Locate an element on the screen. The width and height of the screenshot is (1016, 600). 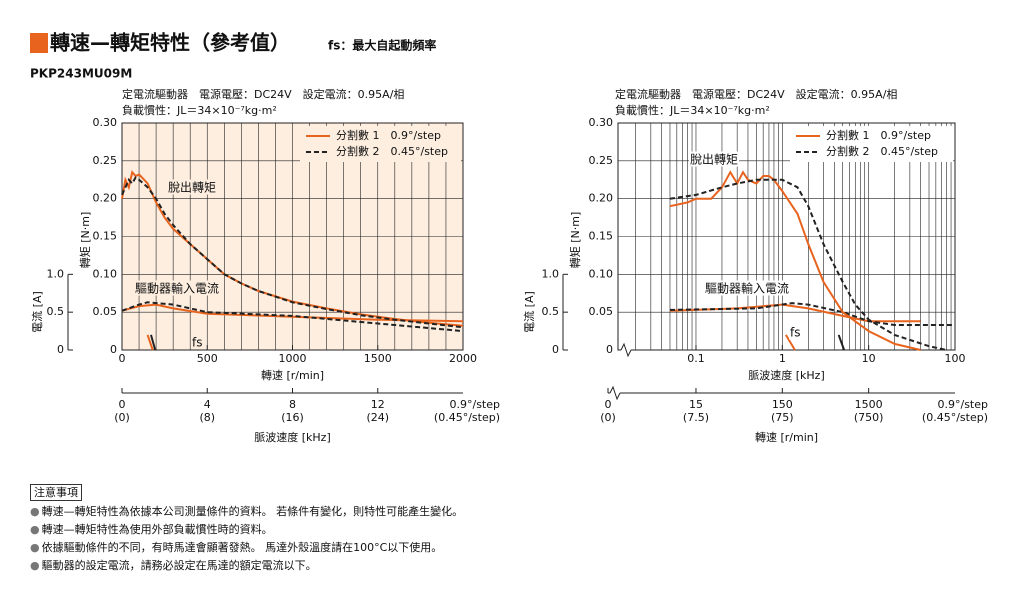
x2-tick-label: 1500 is located at coordinates (869, 404).